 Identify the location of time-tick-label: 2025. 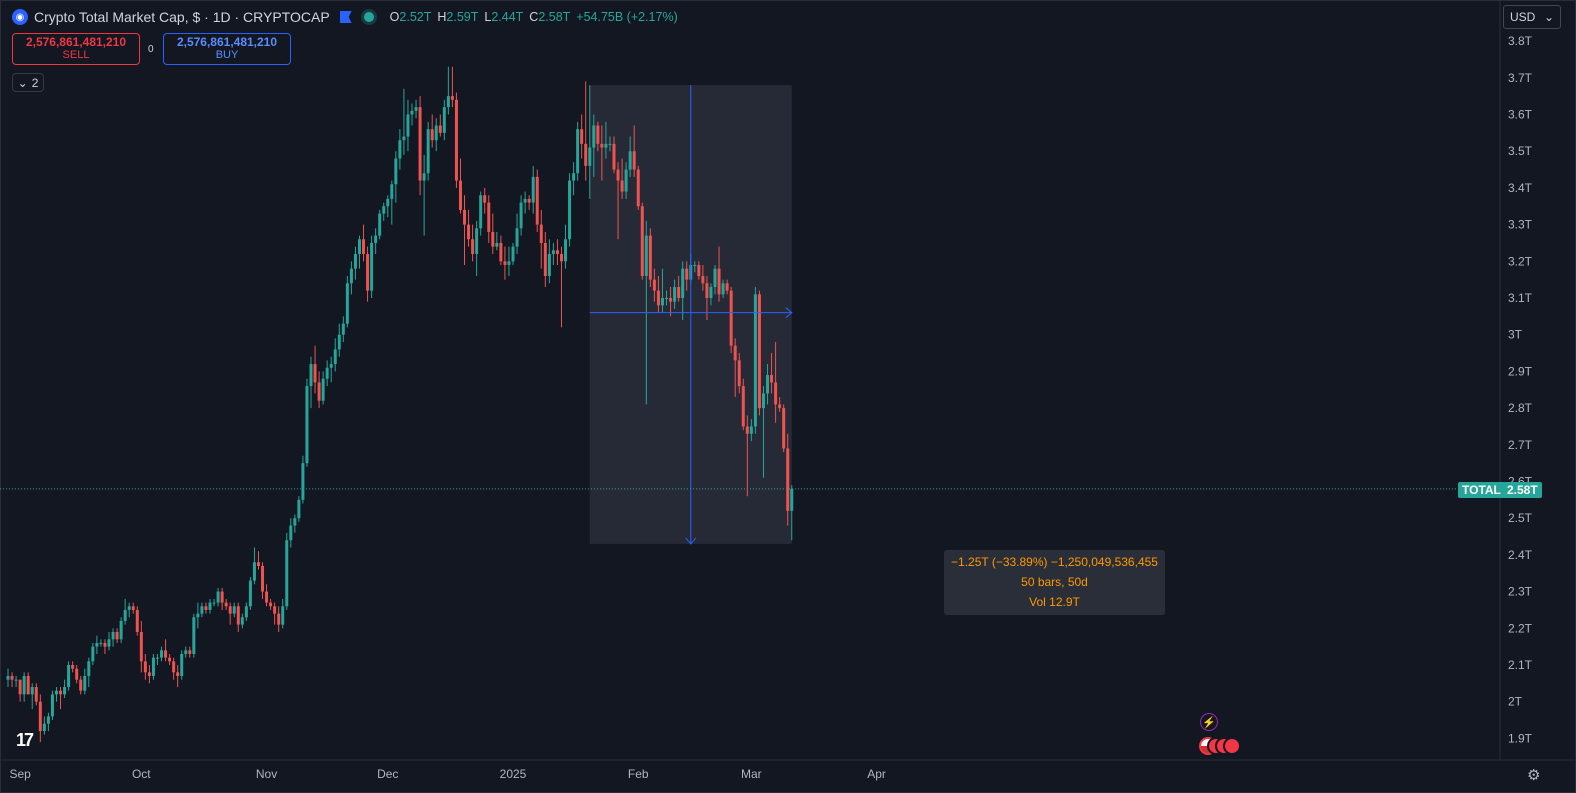
(513, 774).